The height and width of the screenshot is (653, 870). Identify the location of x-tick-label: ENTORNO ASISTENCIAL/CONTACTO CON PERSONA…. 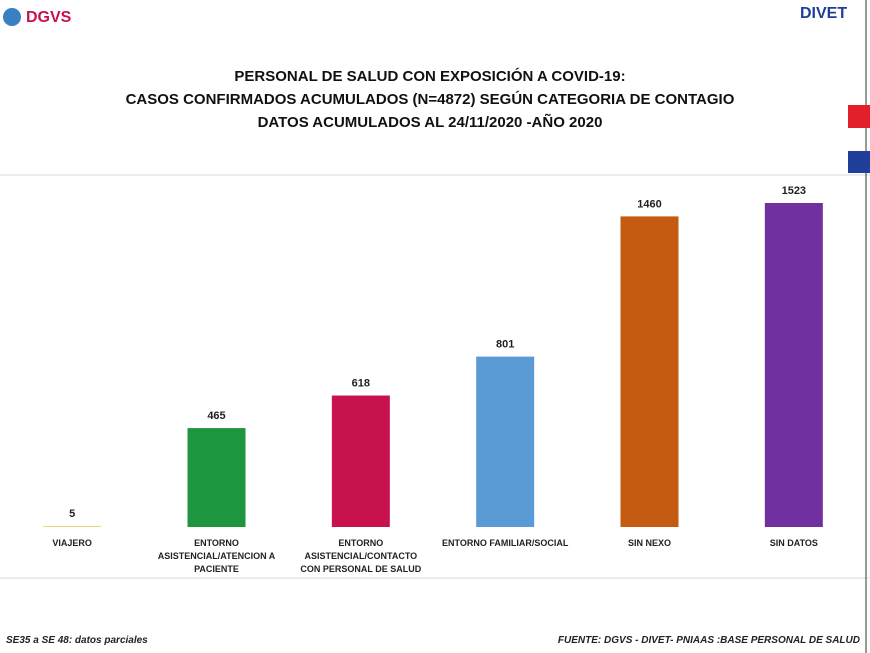
(361, 556).